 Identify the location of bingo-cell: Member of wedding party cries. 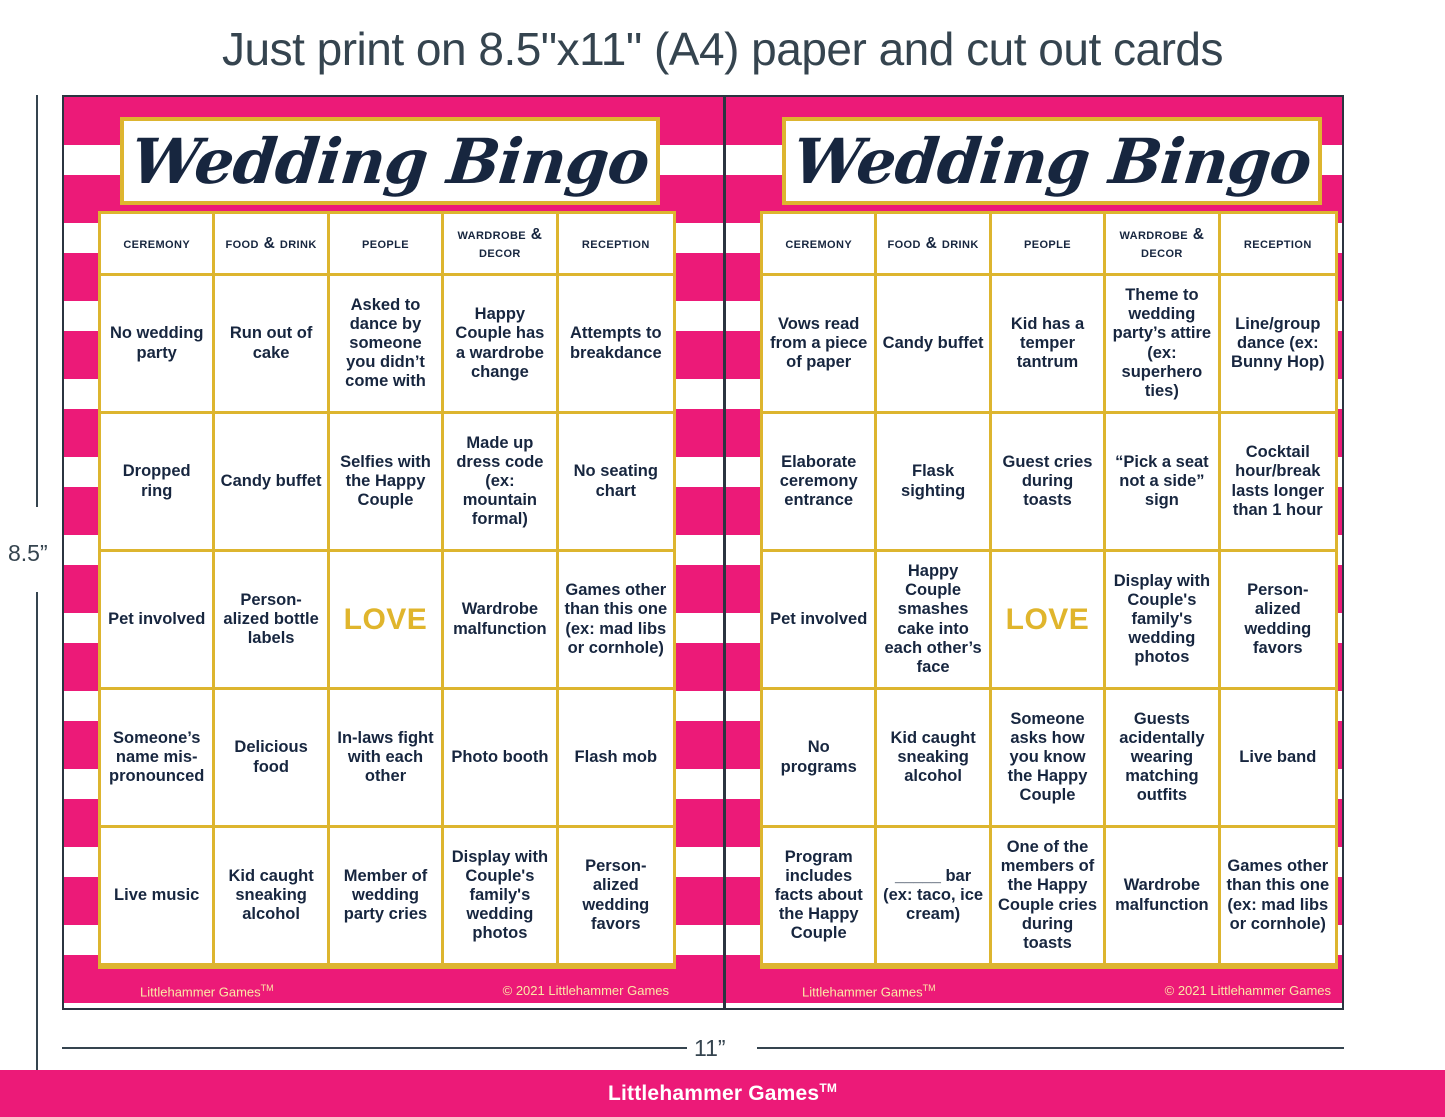
(387, 897).